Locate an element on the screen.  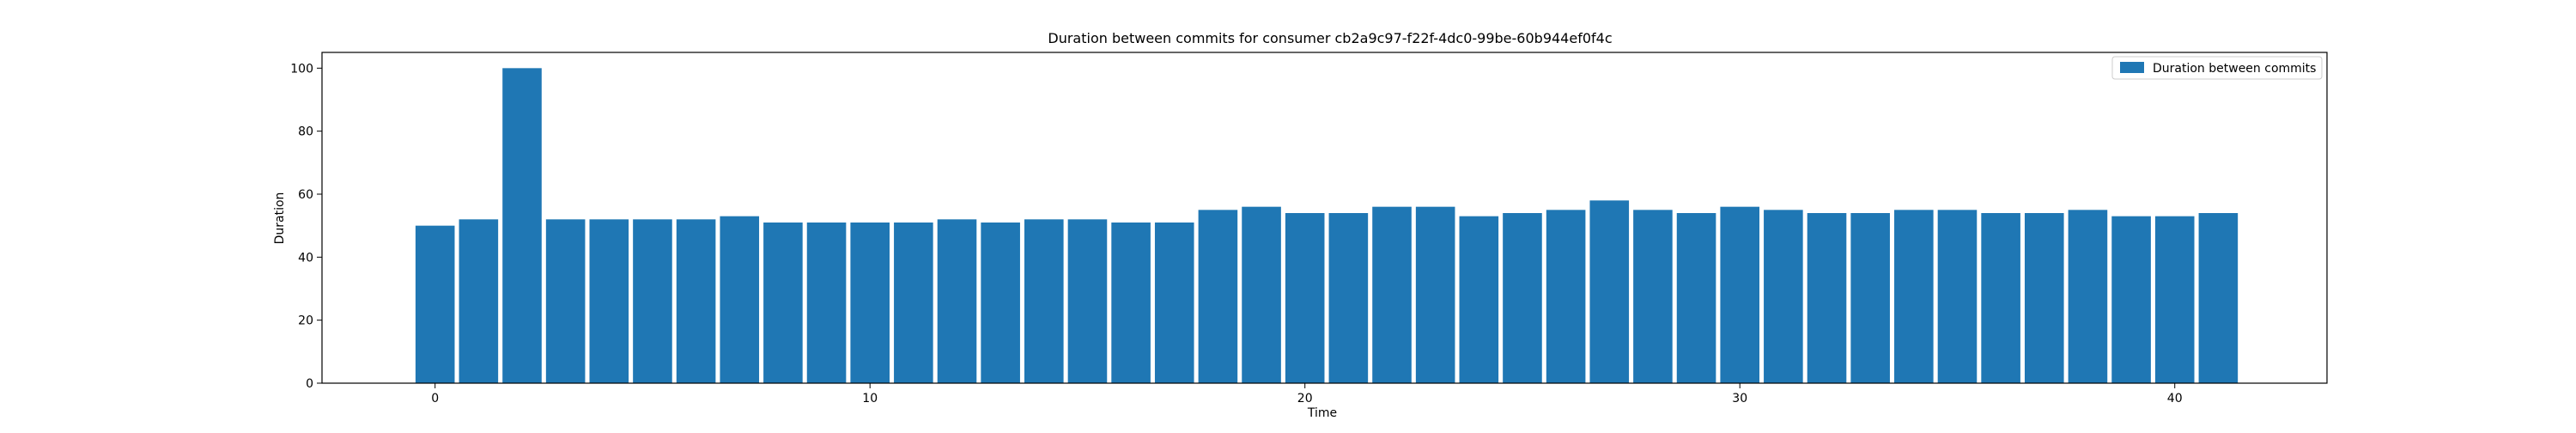
legend-label: Duration between commits is located at coordinates (2234, 69).